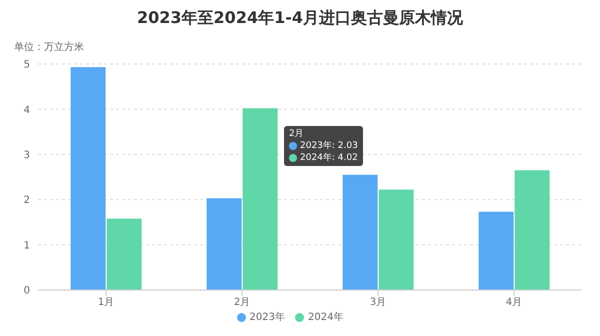  I want to click on x-tick-label: 3月, so click(378, 302).